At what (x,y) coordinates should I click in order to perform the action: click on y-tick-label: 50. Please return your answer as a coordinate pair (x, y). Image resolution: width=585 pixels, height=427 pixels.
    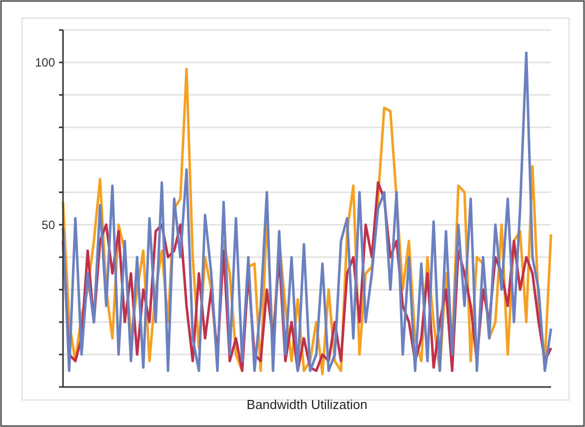
    Looking at the image, I should click on (49, 225).